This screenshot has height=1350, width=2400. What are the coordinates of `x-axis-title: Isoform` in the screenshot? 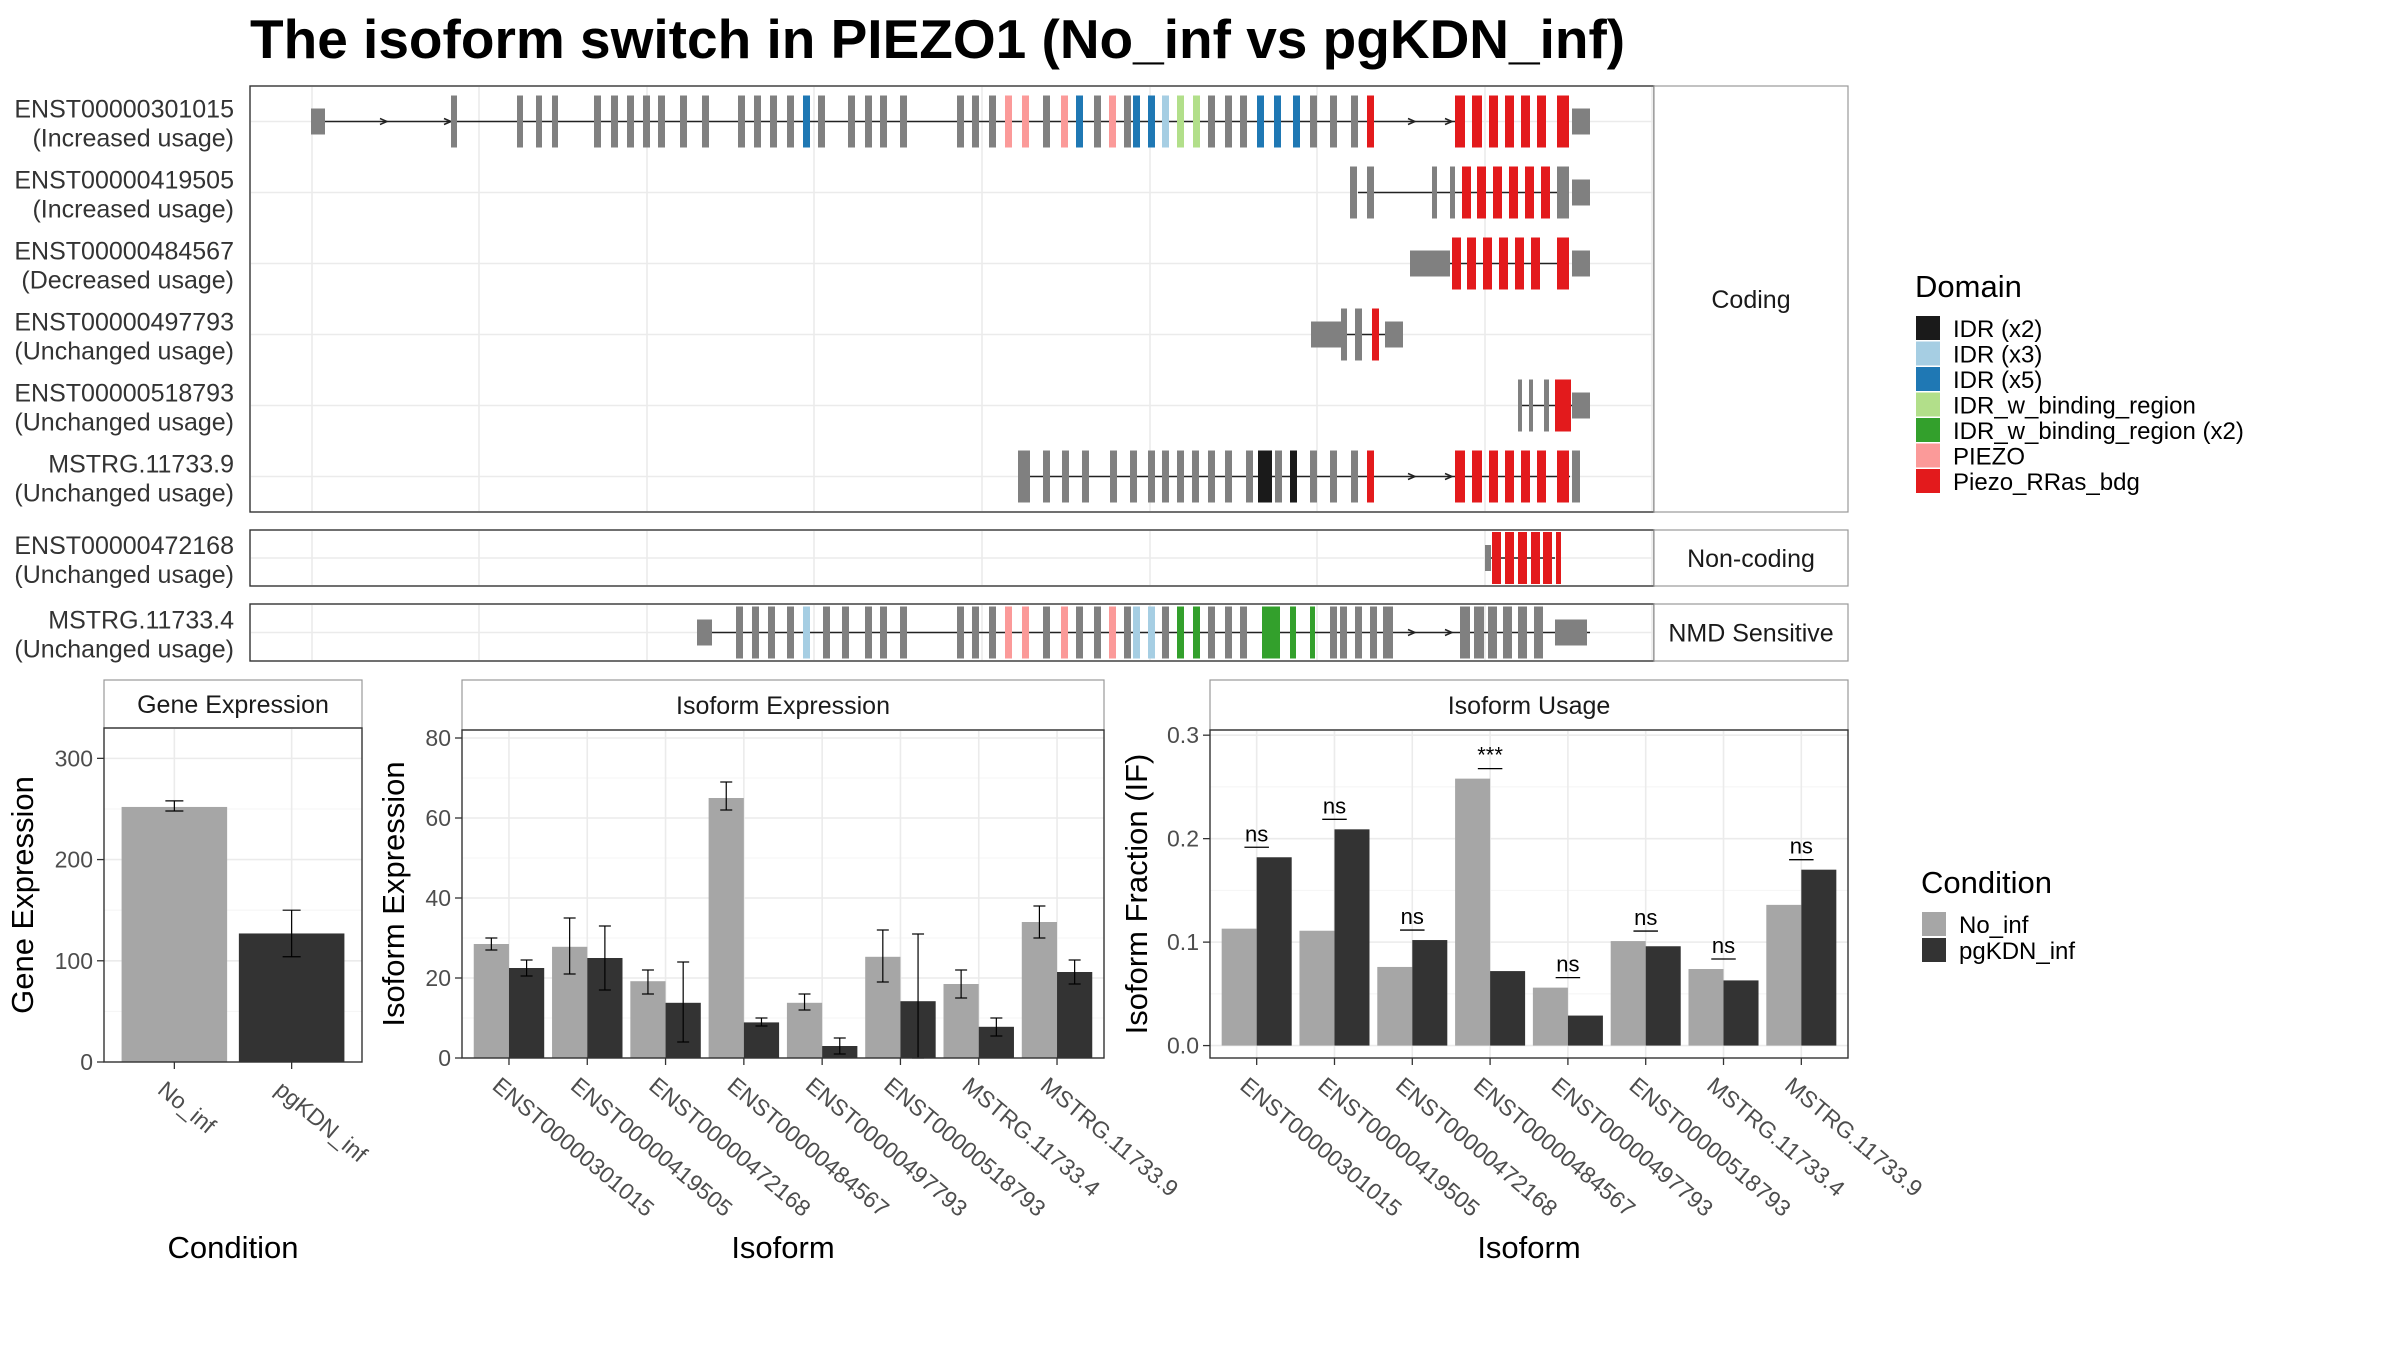 It's located at (782, 1247).